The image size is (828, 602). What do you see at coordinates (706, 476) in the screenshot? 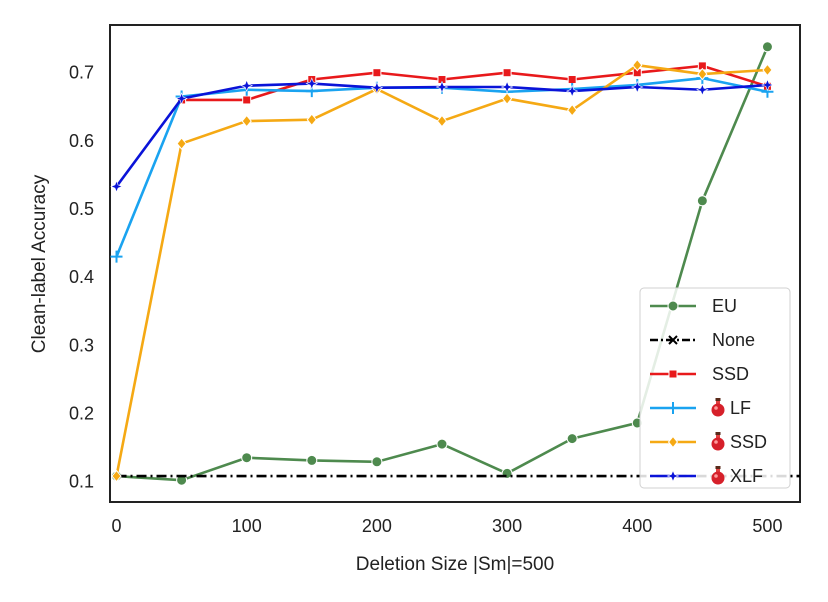
I see `legend-item: XLF` at bounding box center [706, 476].